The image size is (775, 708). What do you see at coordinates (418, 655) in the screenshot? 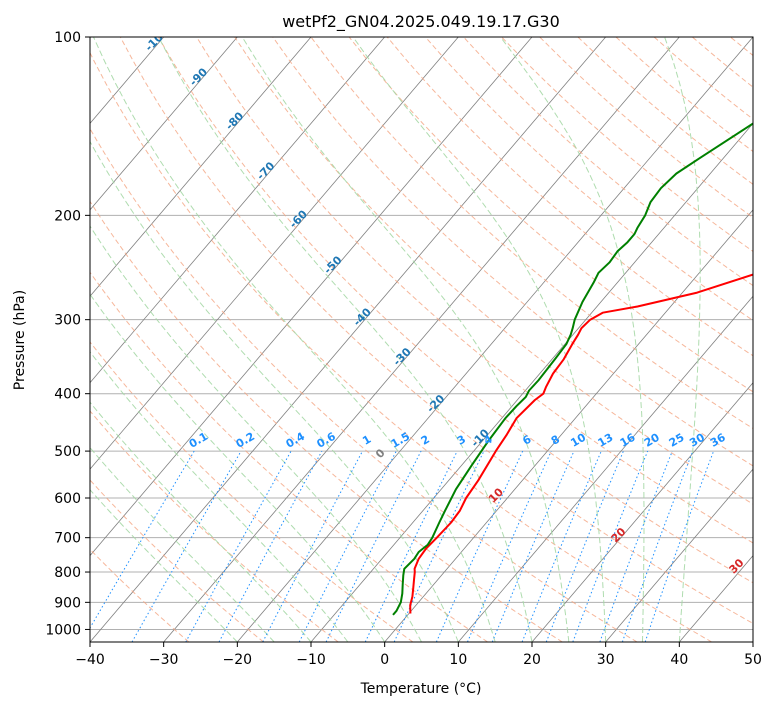
I see `x-axis-ticks: −40 −30 −20 −10 0 10 20 30 40 50` at bounding box center [418, 655].